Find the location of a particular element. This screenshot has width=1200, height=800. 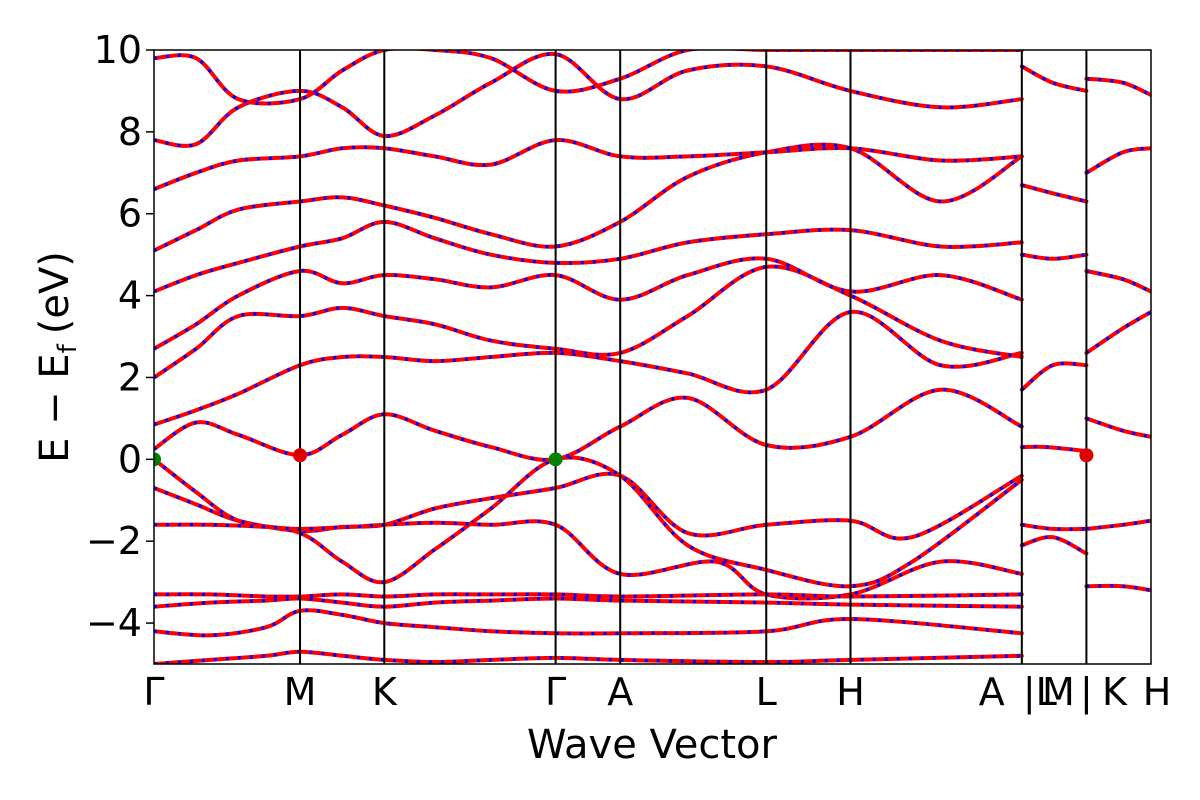

markers-layer is located at coordinates (624, 457).